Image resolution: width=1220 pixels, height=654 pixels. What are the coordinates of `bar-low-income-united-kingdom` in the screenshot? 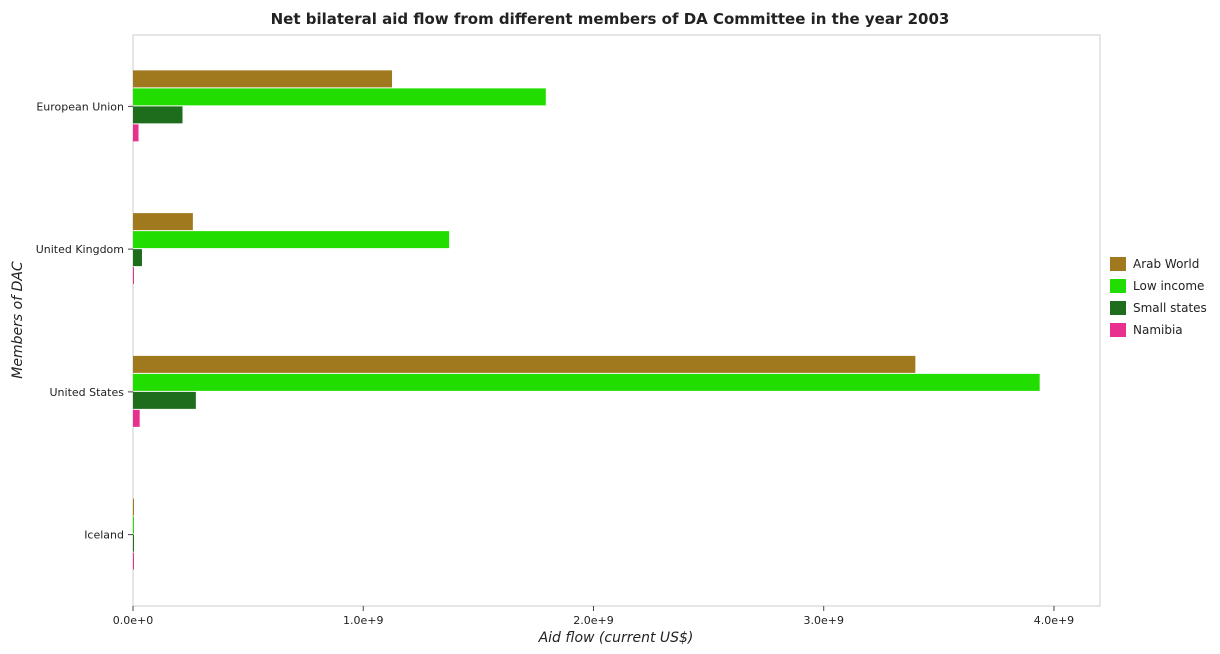 It's located at (291, 240).